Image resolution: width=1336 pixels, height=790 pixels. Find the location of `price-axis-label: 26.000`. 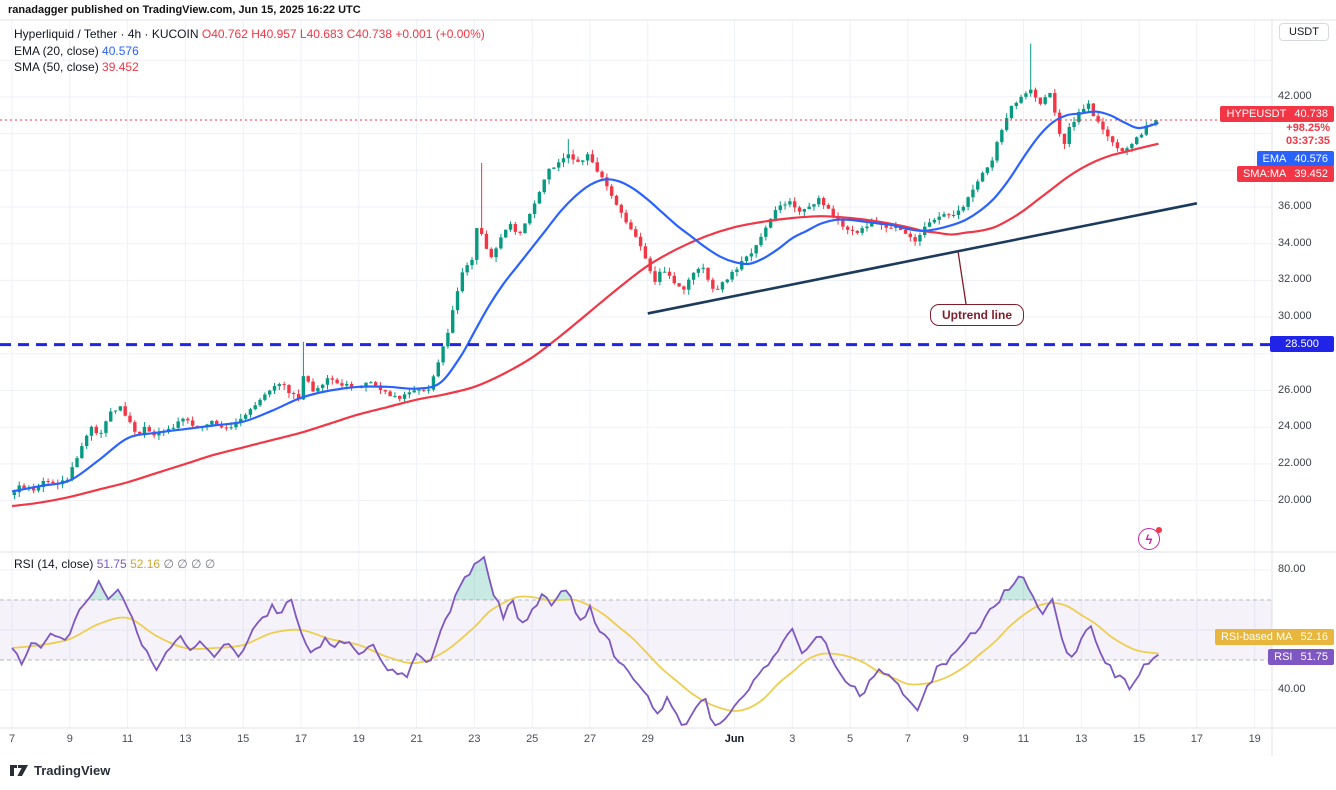

price-axis-label: 26.000 is located at coordinates (1295, 389).